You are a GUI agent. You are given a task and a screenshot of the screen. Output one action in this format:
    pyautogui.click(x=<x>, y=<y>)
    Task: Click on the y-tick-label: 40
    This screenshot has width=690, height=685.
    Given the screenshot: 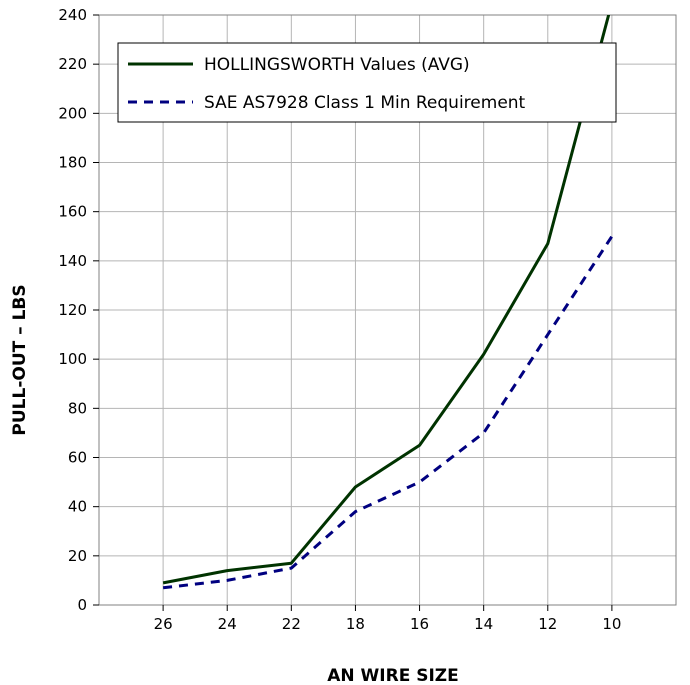 What is the action you would take?
    pyautogui.click(x=77, y=507)
    